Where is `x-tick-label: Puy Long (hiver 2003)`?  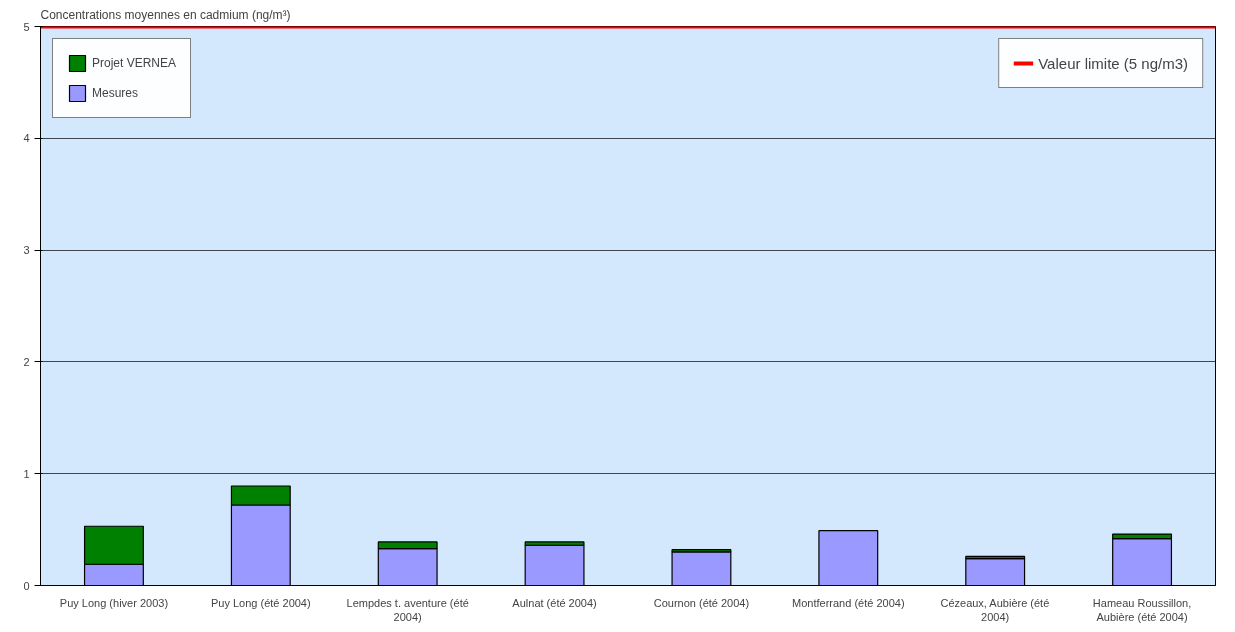 x-tick-label: Puy Long (hiver 2003) is located at coordinates (114, 602).